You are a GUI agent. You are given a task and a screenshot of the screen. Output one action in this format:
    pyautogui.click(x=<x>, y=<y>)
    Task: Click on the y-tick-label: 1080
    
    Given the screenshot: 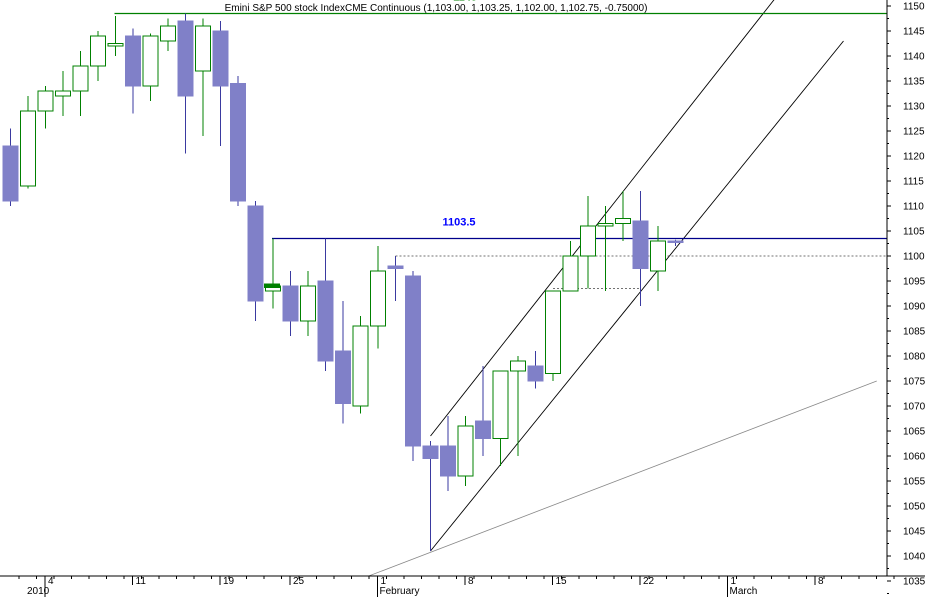 What is the action you would take?
    pyautogui.click(x=914, y=357)
    